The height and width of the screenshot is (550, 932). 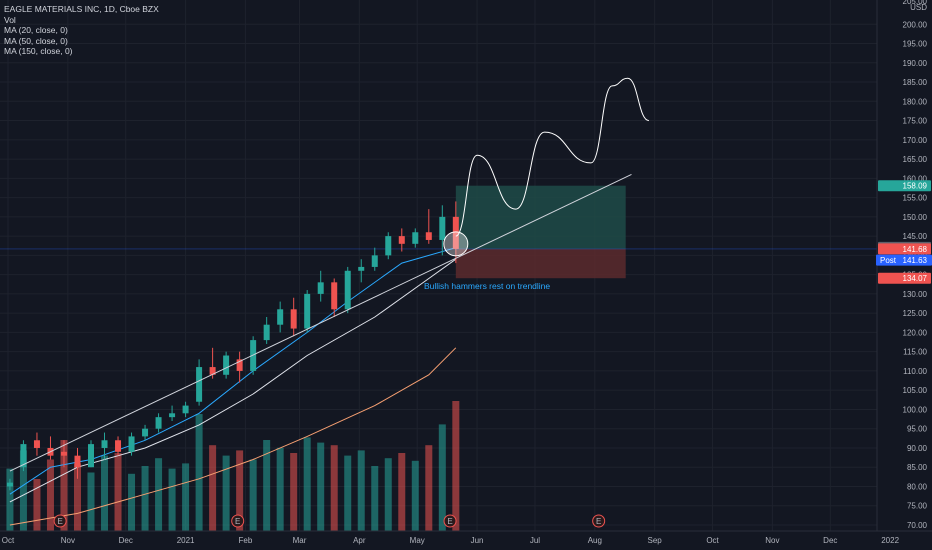 What do you see at coordinates (8, 540) in the screenshot?
I see `time-tick-label: Oct` at bounding box center [8, 540].